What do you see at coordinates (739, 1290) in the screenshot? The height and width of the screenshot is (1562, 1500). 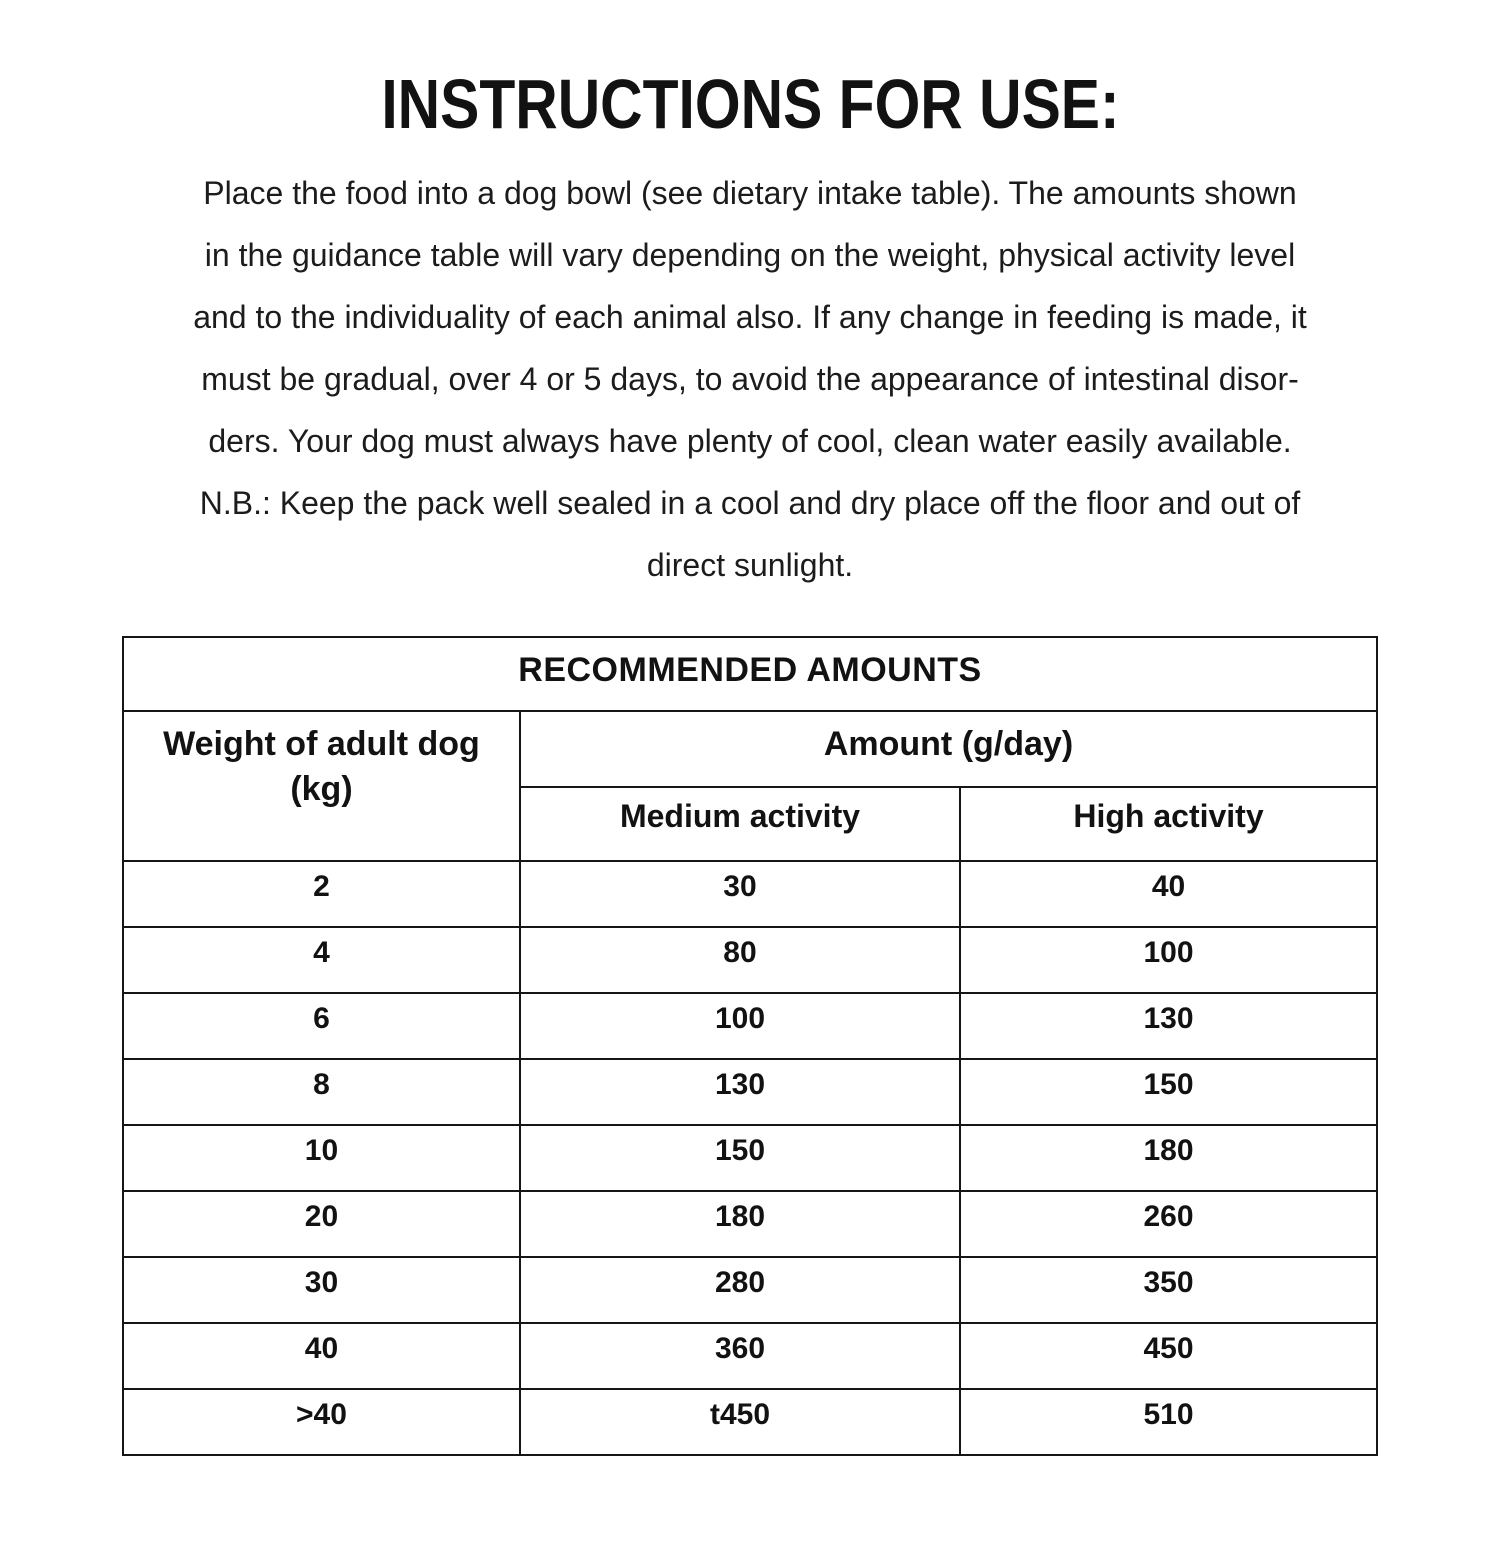 I see `medium-activity-cell: 280` at bounding box center [739, 1290].